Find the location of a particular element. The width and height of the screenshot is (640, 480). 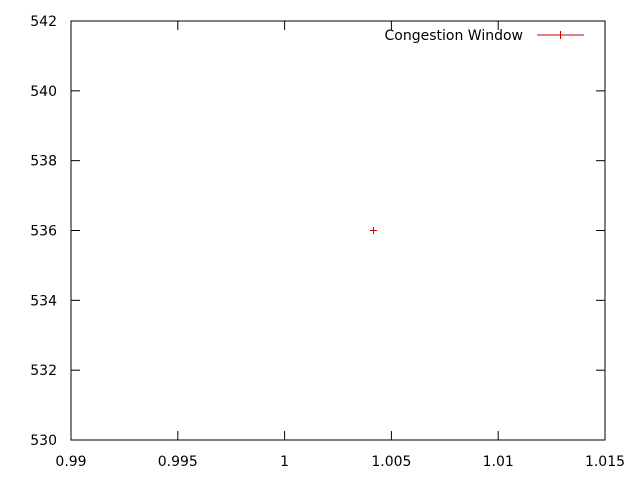

data-points-layer is located at coordinates (373, 230).